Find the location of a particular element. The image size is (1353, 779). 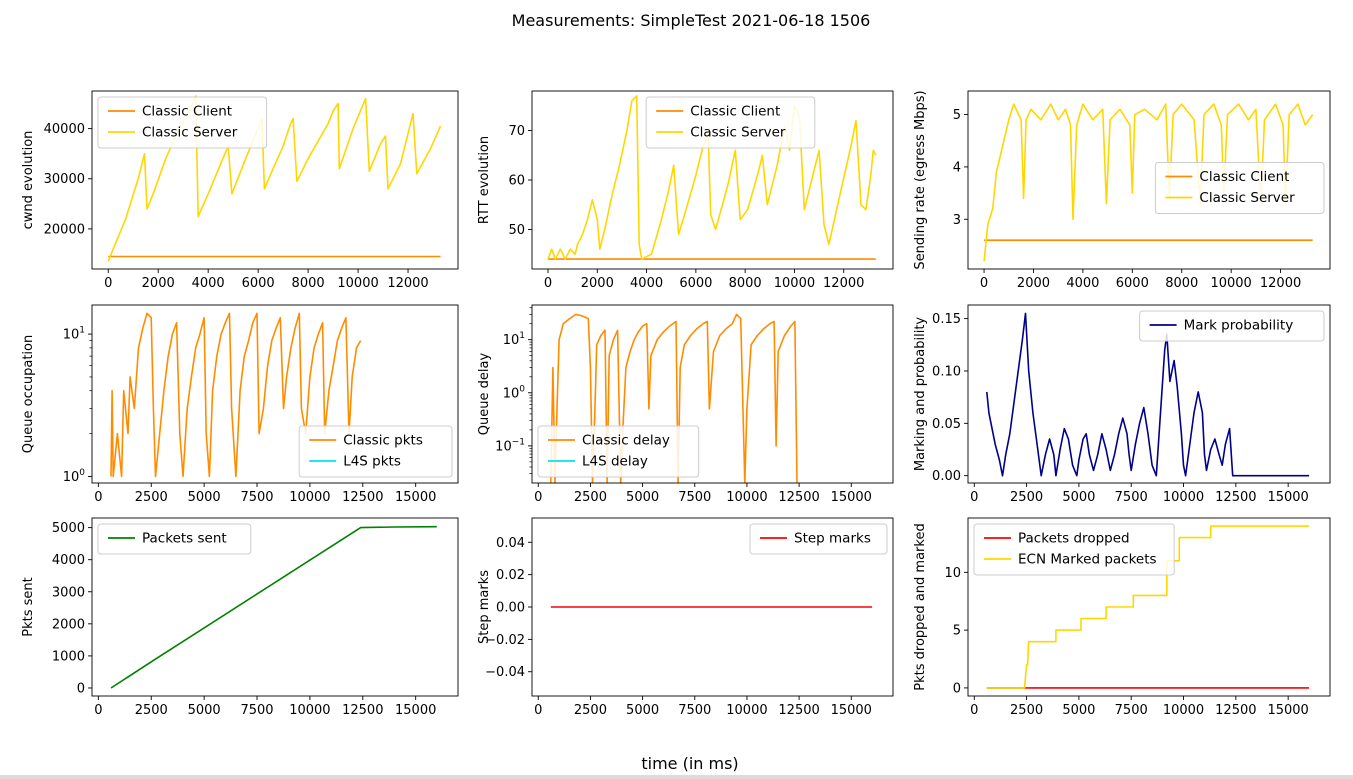

y-axis-label: Sending rate (egress Mbps) is located at coordinates (920, 179).